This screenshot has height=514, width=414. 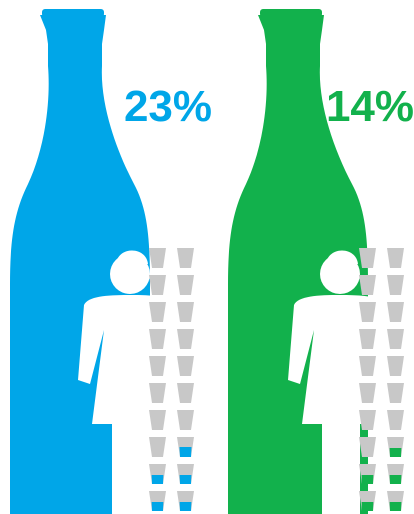 What do you see at coordinates (370, 106) in the screenshot?
I see `percentage-label: 14%` at bounding box center [370, 106].